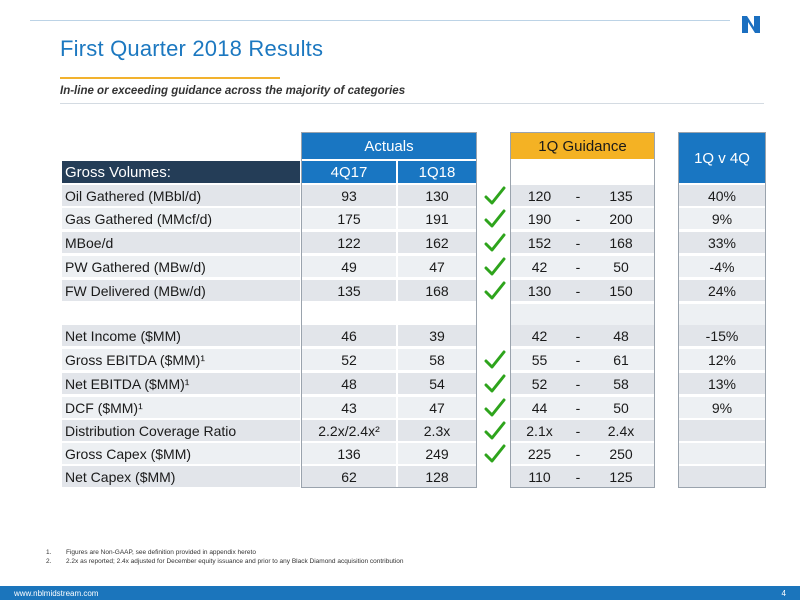 The width and height of the screenshot is (800, 600). Describe the element at coordinates (722, 359) in the screenshot. I see `compare-value: 12%` at that location.